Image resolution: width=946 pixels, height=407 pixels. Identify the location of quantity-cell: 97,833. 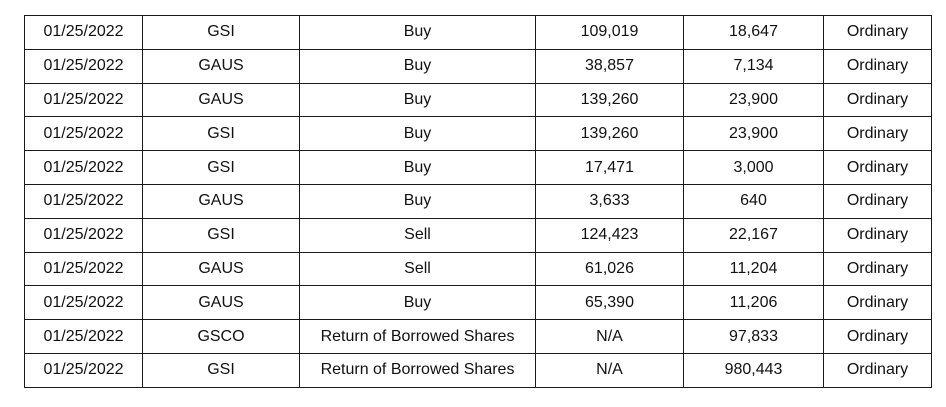
(753, 336).